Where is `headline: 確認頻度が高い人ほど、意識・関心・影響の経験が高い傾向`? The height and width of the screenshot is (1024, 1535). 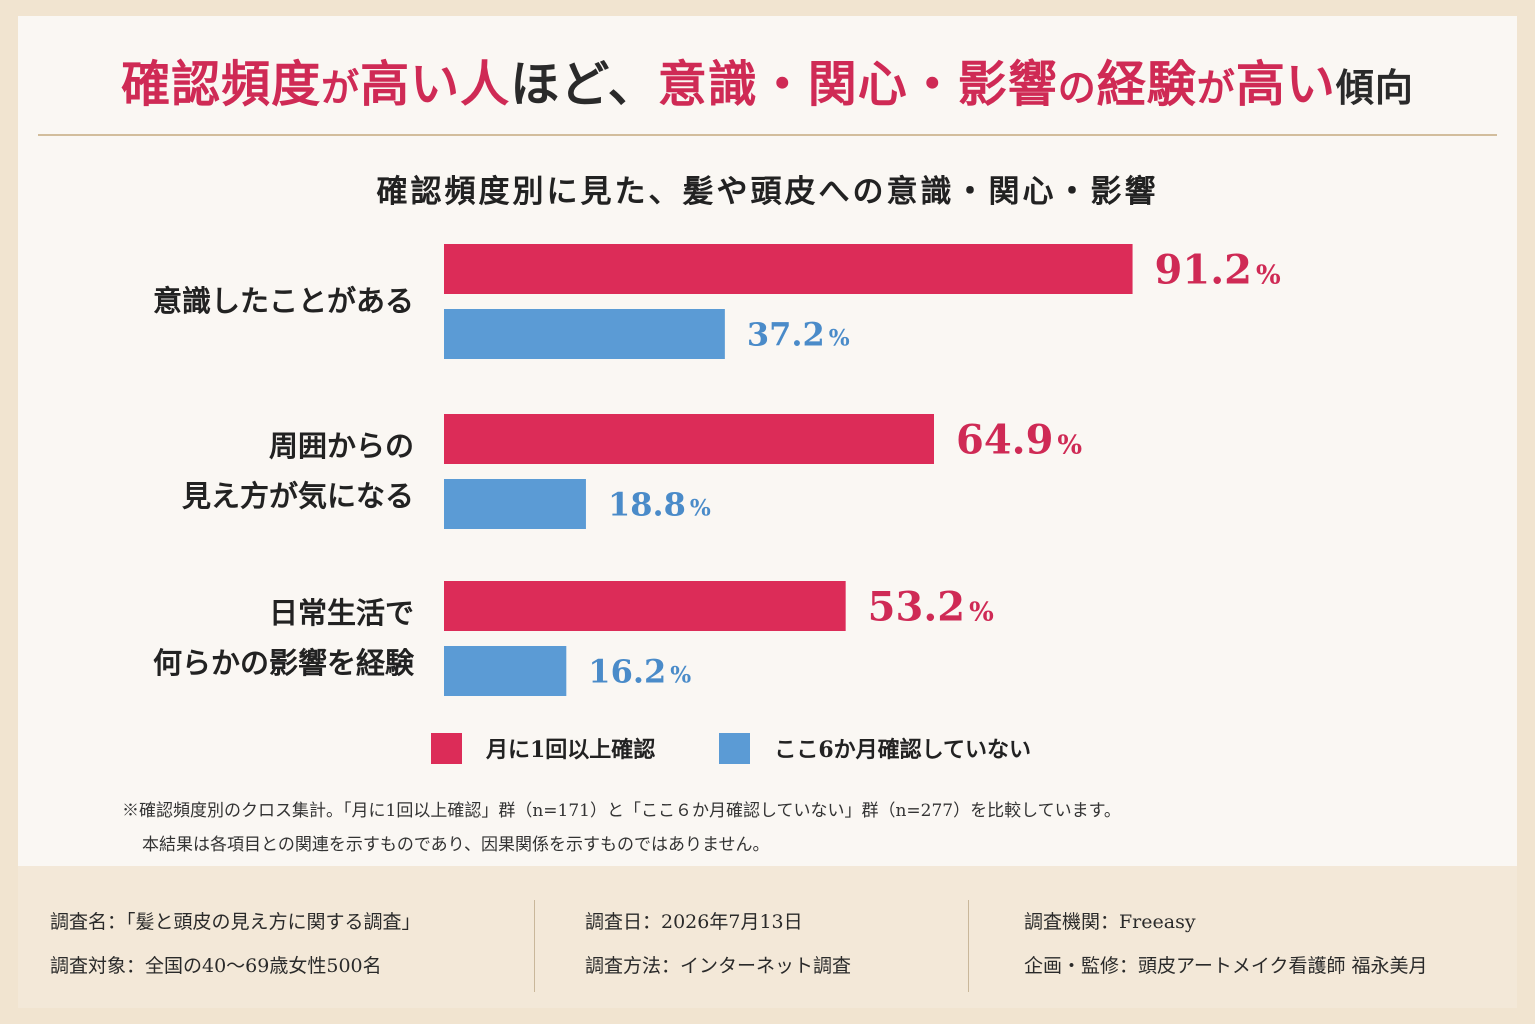 headline: 確認頻度が高い人ほど、意識・関心・影響の経験が高い傾向 is located at coordinates (767, 86).